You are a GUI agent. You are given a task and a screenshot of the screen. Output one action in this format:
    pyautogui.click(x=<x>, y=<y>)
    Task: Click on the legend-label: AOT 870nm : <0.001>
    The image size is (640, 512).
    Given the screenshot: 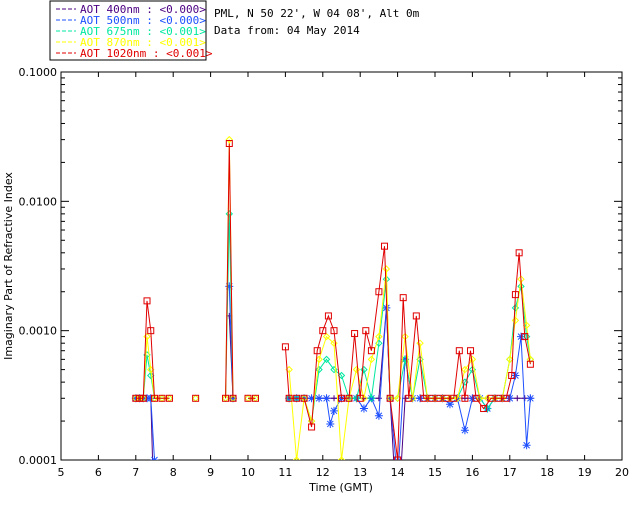 What is the action you would take?
    pyautogui.click(x=143, y=42)
    